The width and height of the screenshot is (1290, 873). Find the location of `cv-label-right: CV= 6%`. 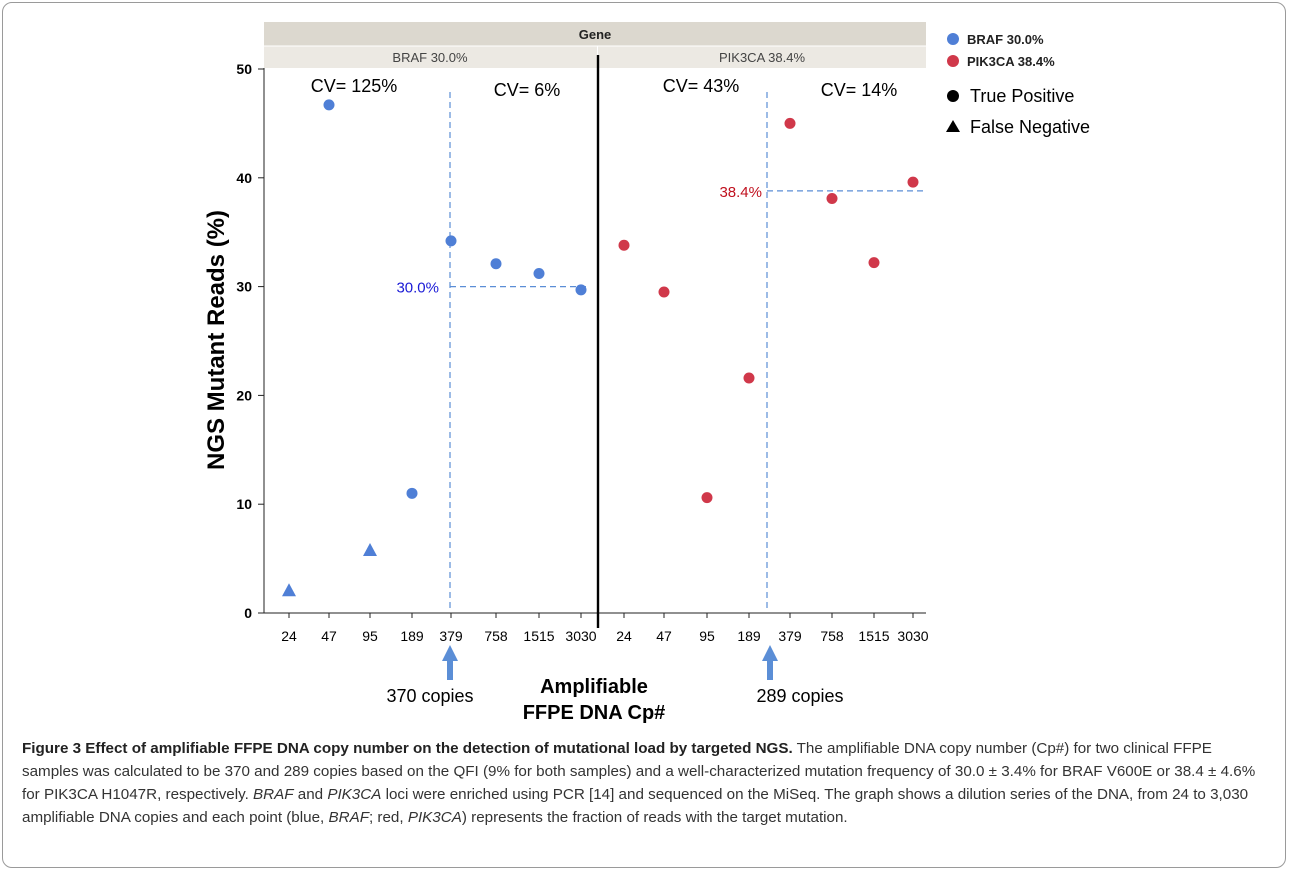

cv-label-right: CV= 6% is located at coordinates (527, 90).